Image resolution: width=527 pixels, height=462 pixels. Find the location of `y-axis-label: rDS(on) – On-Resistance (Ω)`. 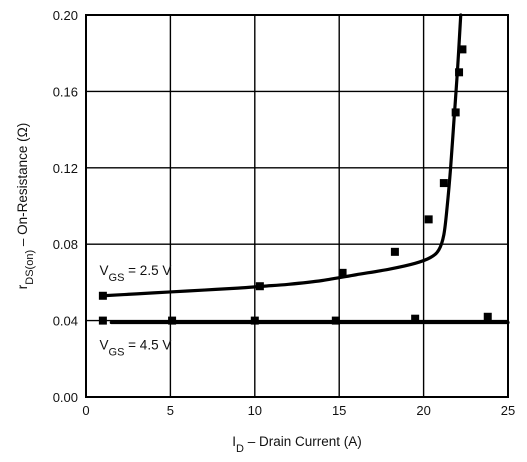

y-axis-label: rDS(on) – On-Resistance (Ω) is located at coordinates (25, 206).